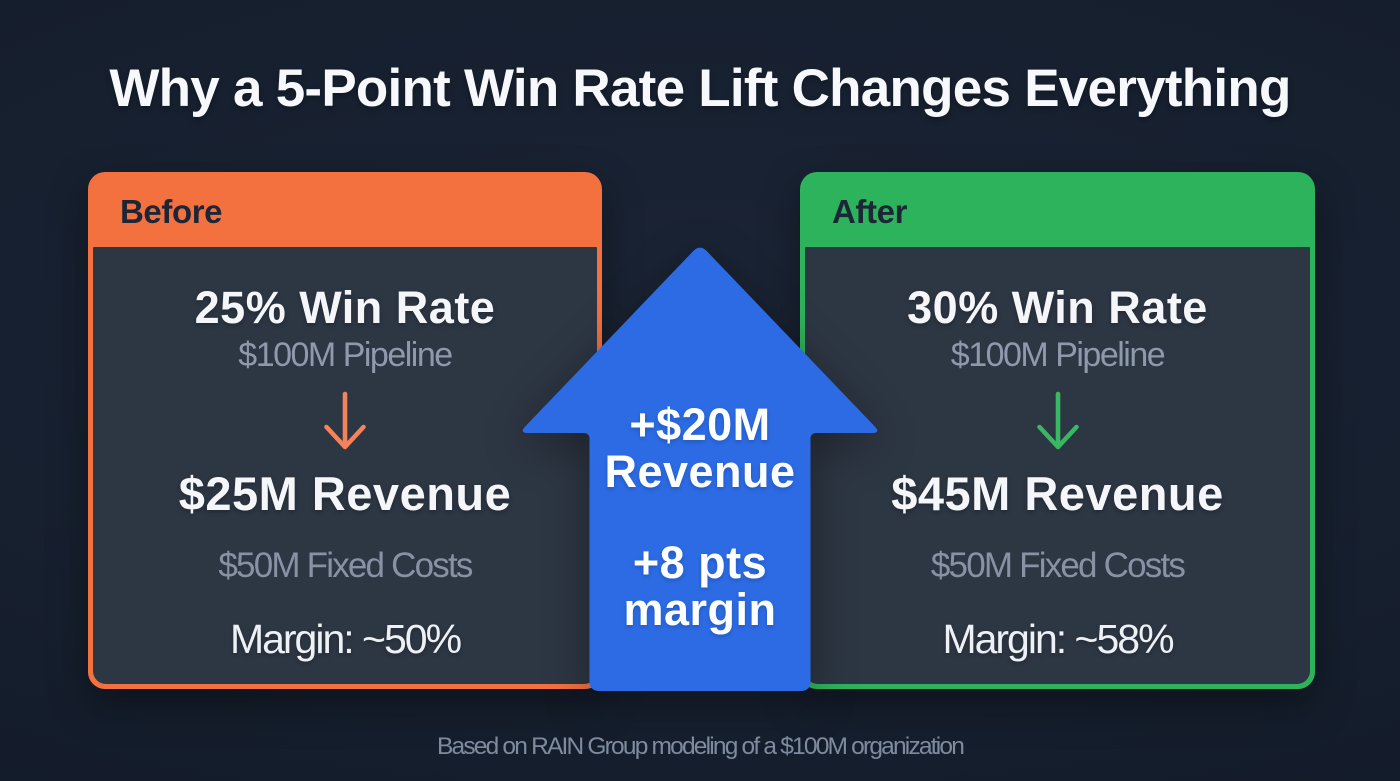 This screenshot has width=1400, height=781. Describe the element at coordinates (1057, 493) in the screenshot. I see `after-revenue: $45M Revenue` at that location.